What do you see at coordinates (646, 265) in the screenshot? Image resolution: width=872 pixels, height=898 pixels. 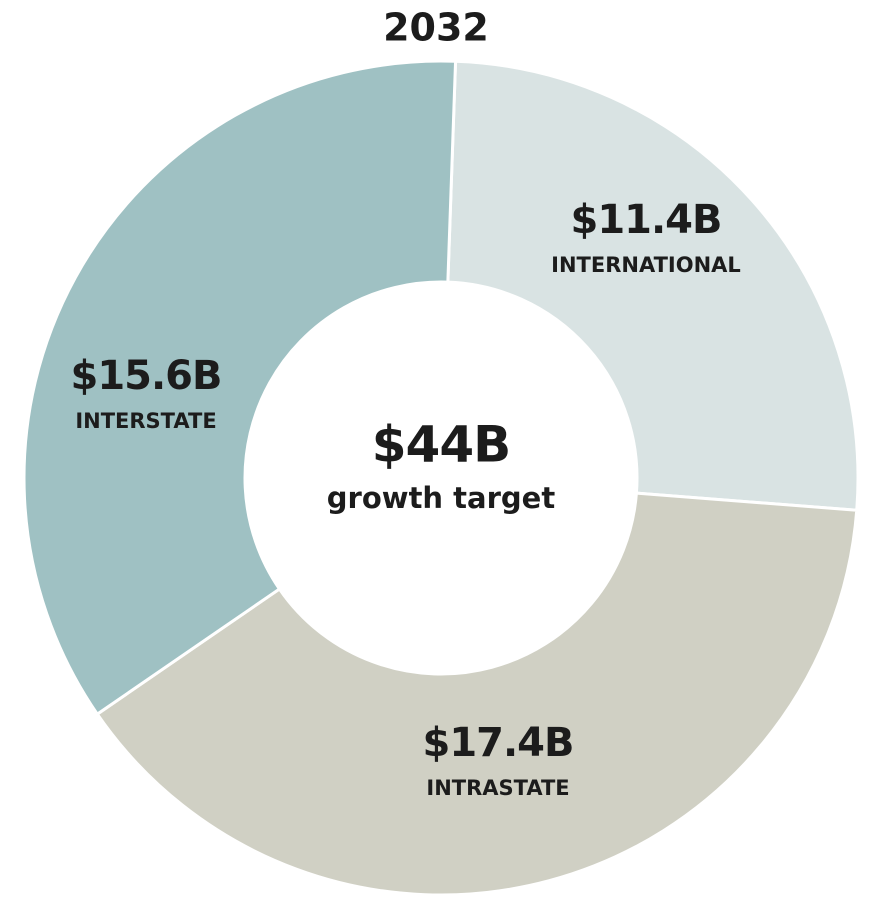 I see `category-label: INTERNATIONAL` at bounding box center [646, 265].